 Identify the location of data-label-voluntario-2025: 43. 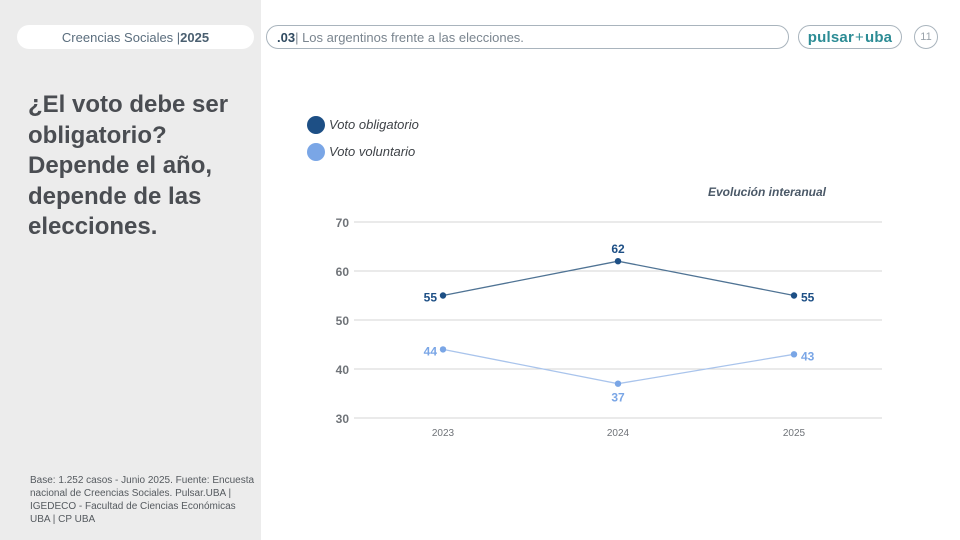
(808, 356).